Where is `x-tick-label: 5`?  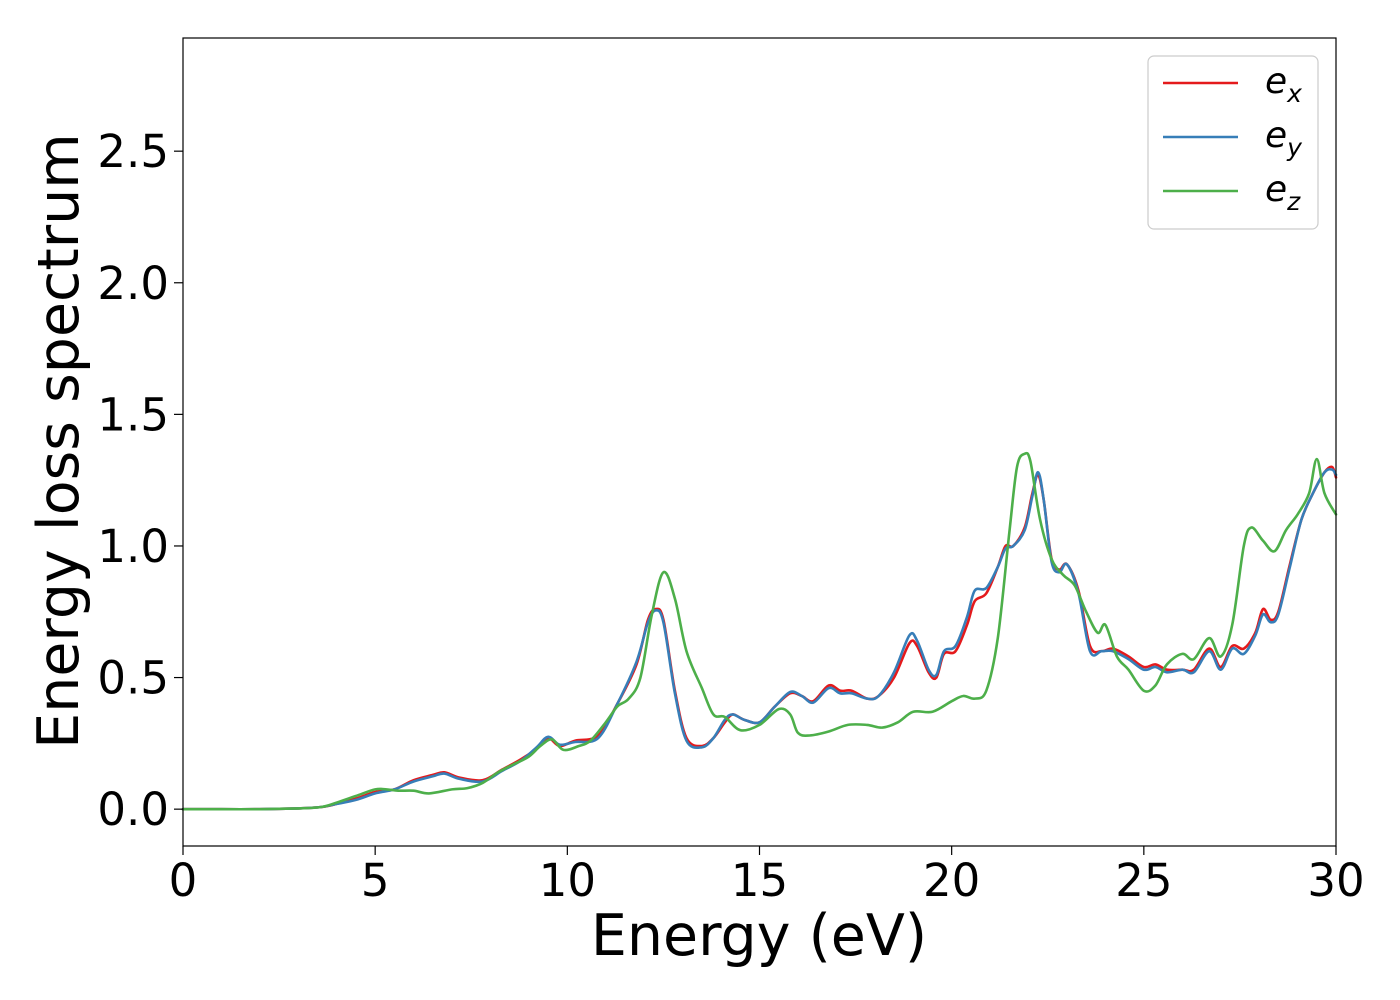 x-tick-label: 5 is located at coordinates (375, 880).